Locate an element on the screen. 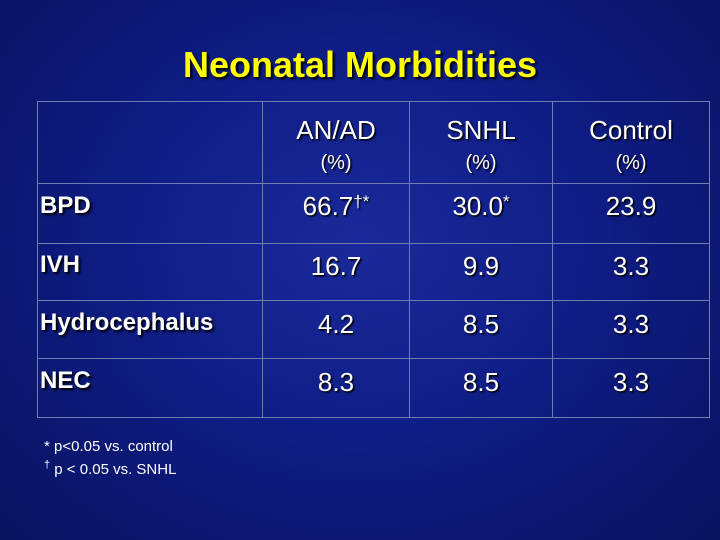  col-header-control: Control is located at coordinates (631, 129).